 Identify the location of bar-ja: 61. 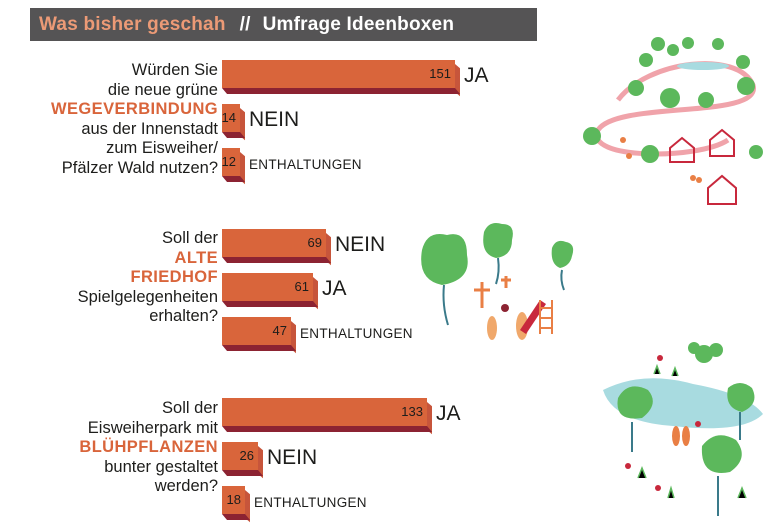
(270, 291).